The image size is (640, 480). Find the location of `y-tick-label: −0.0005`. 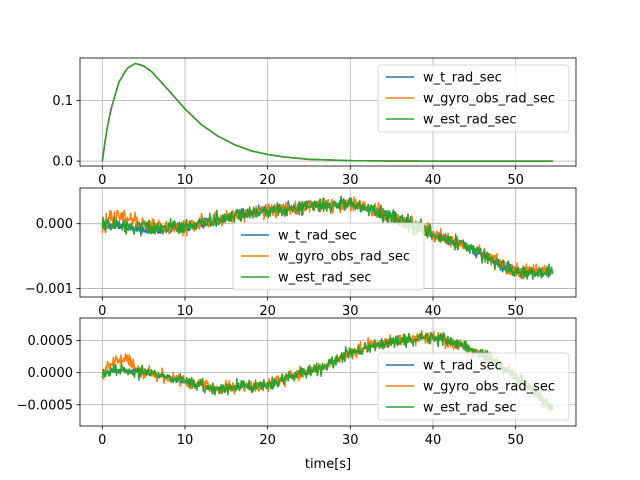

y-tick-label: −0.0005 is located at coordinates (45, 405).